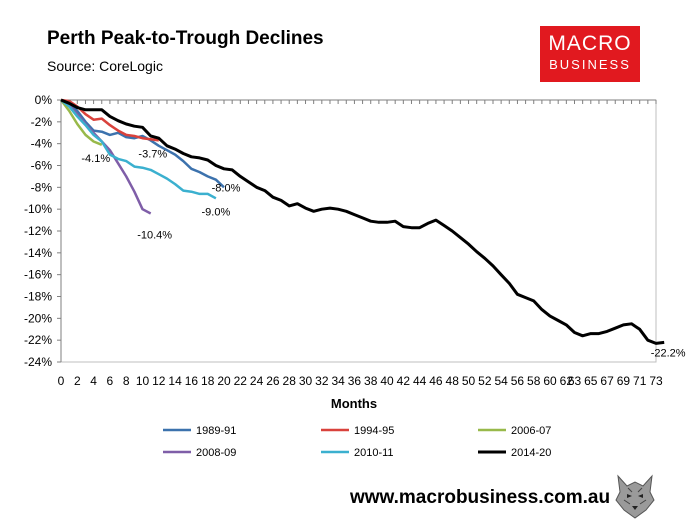 The image size is (700, 530). What do you see at coordinates (531, 431) in the screenshot?
I see `legend-label-2006-07: 2006-07` at bounding box center [531, 431].